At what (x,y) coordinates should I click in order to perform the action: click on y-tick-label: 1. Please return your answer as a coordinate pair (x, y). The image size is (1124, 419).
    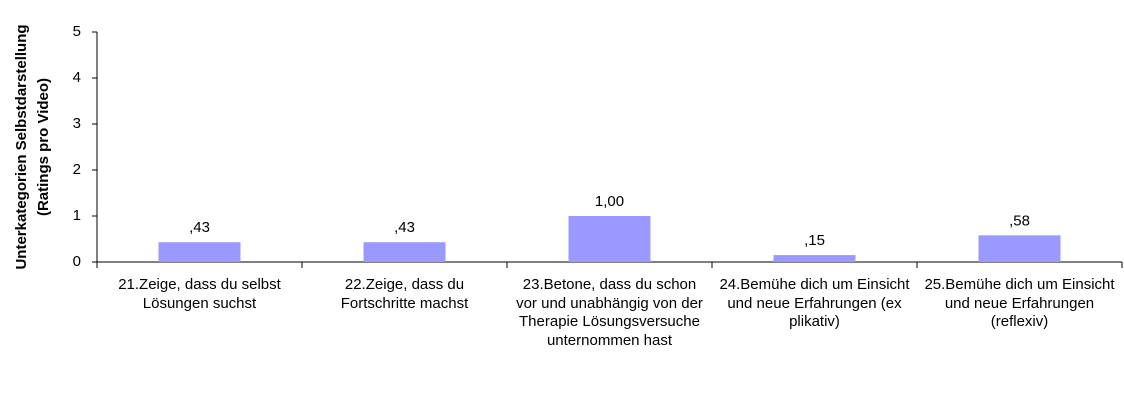
    Looking at the image, I should click on (77, 215).